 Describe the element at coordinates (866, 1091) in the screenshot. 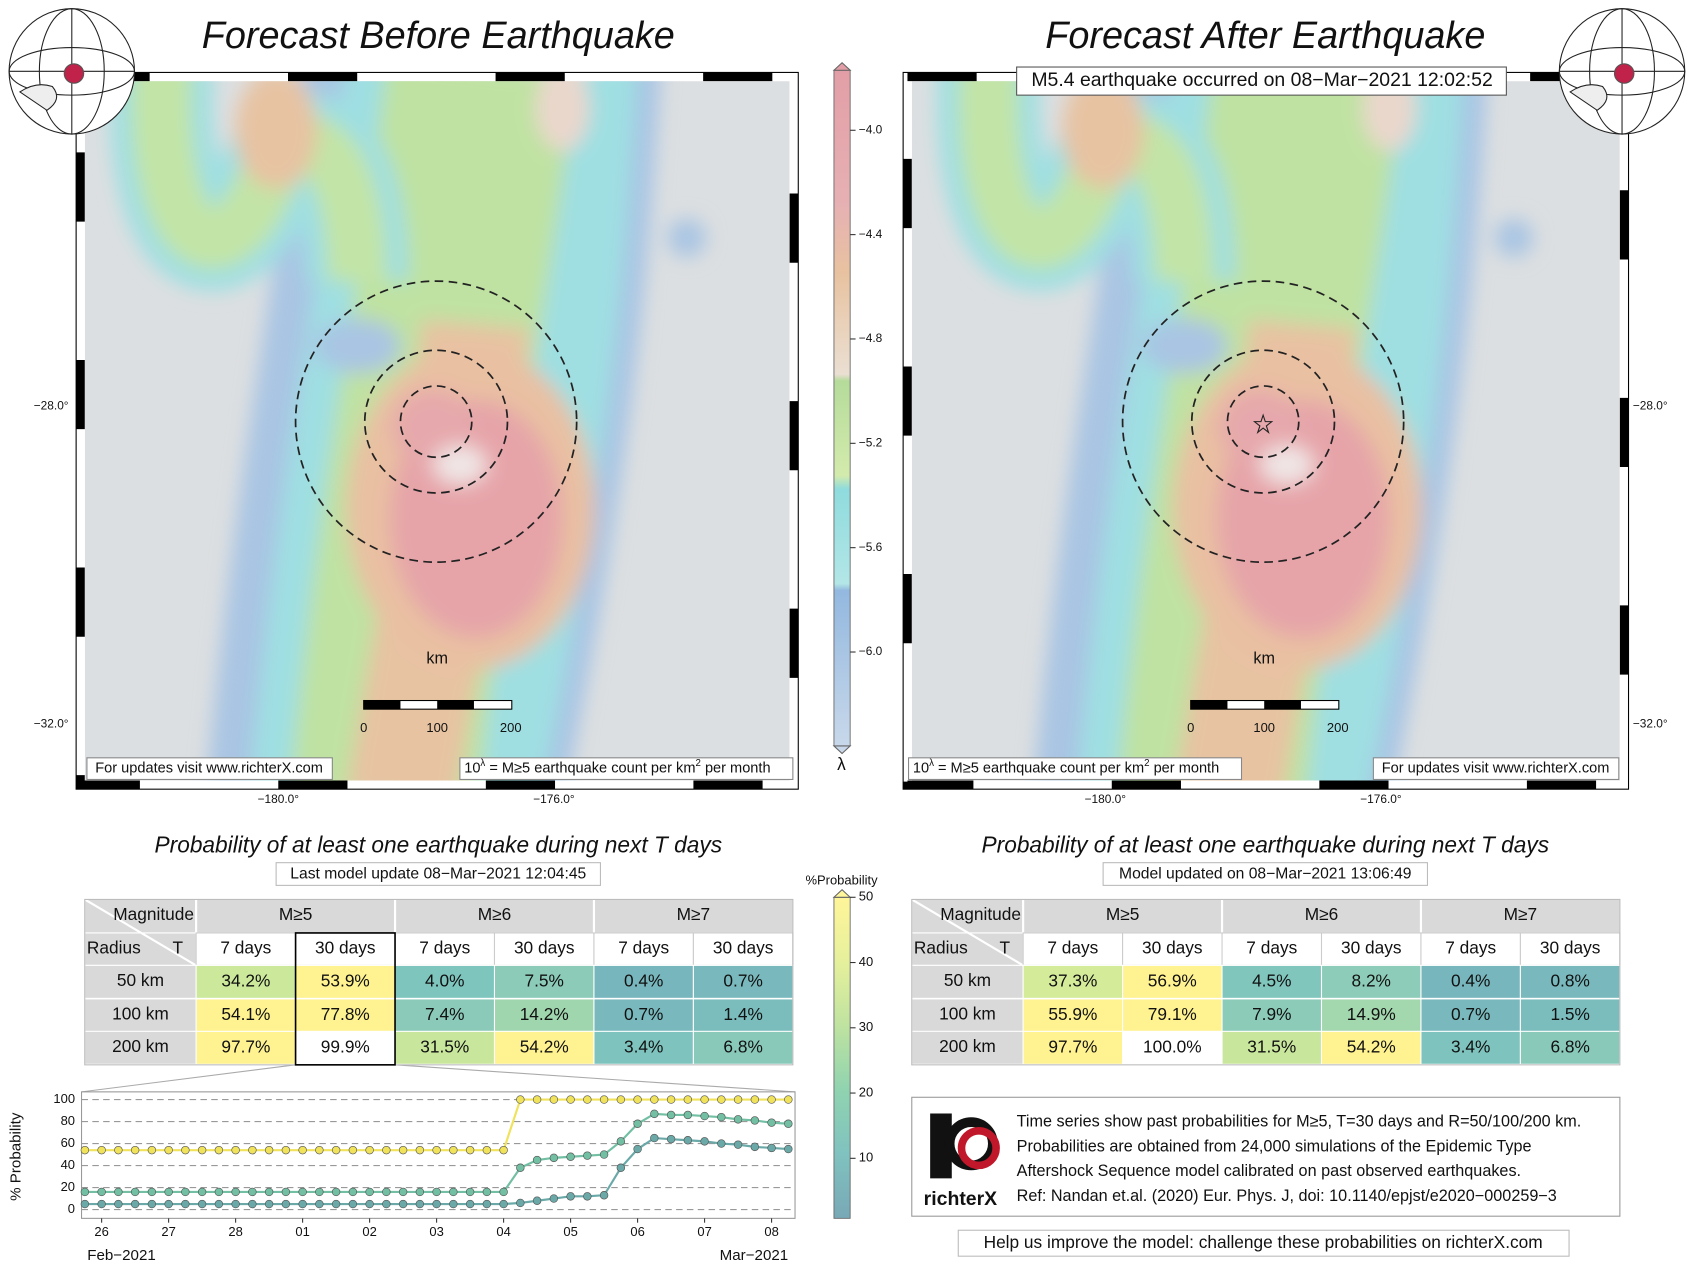

I see `colorbar-tick-label: 20` at that location.